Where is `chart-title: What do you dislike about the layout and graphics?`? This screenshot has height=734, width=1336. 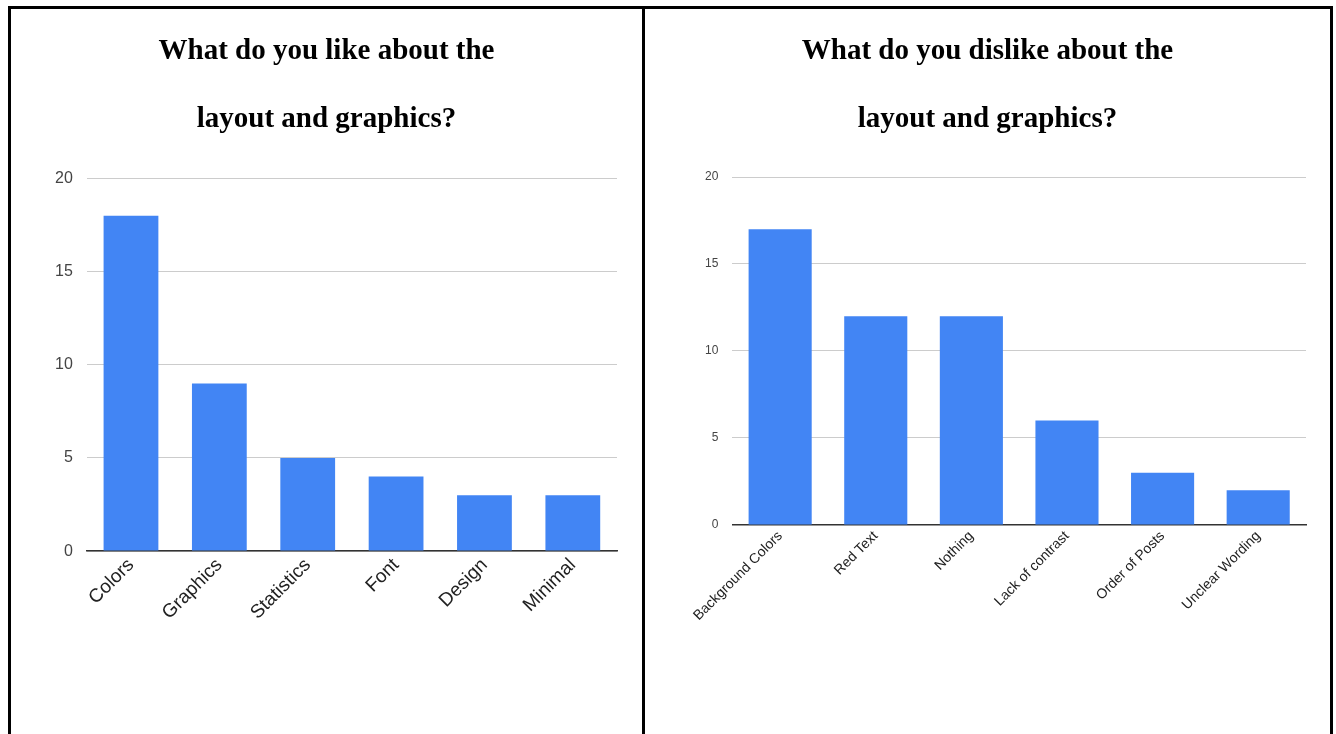 chart-title: What do you dislike about the layout and graphics? is located at coordinates (987, 83).